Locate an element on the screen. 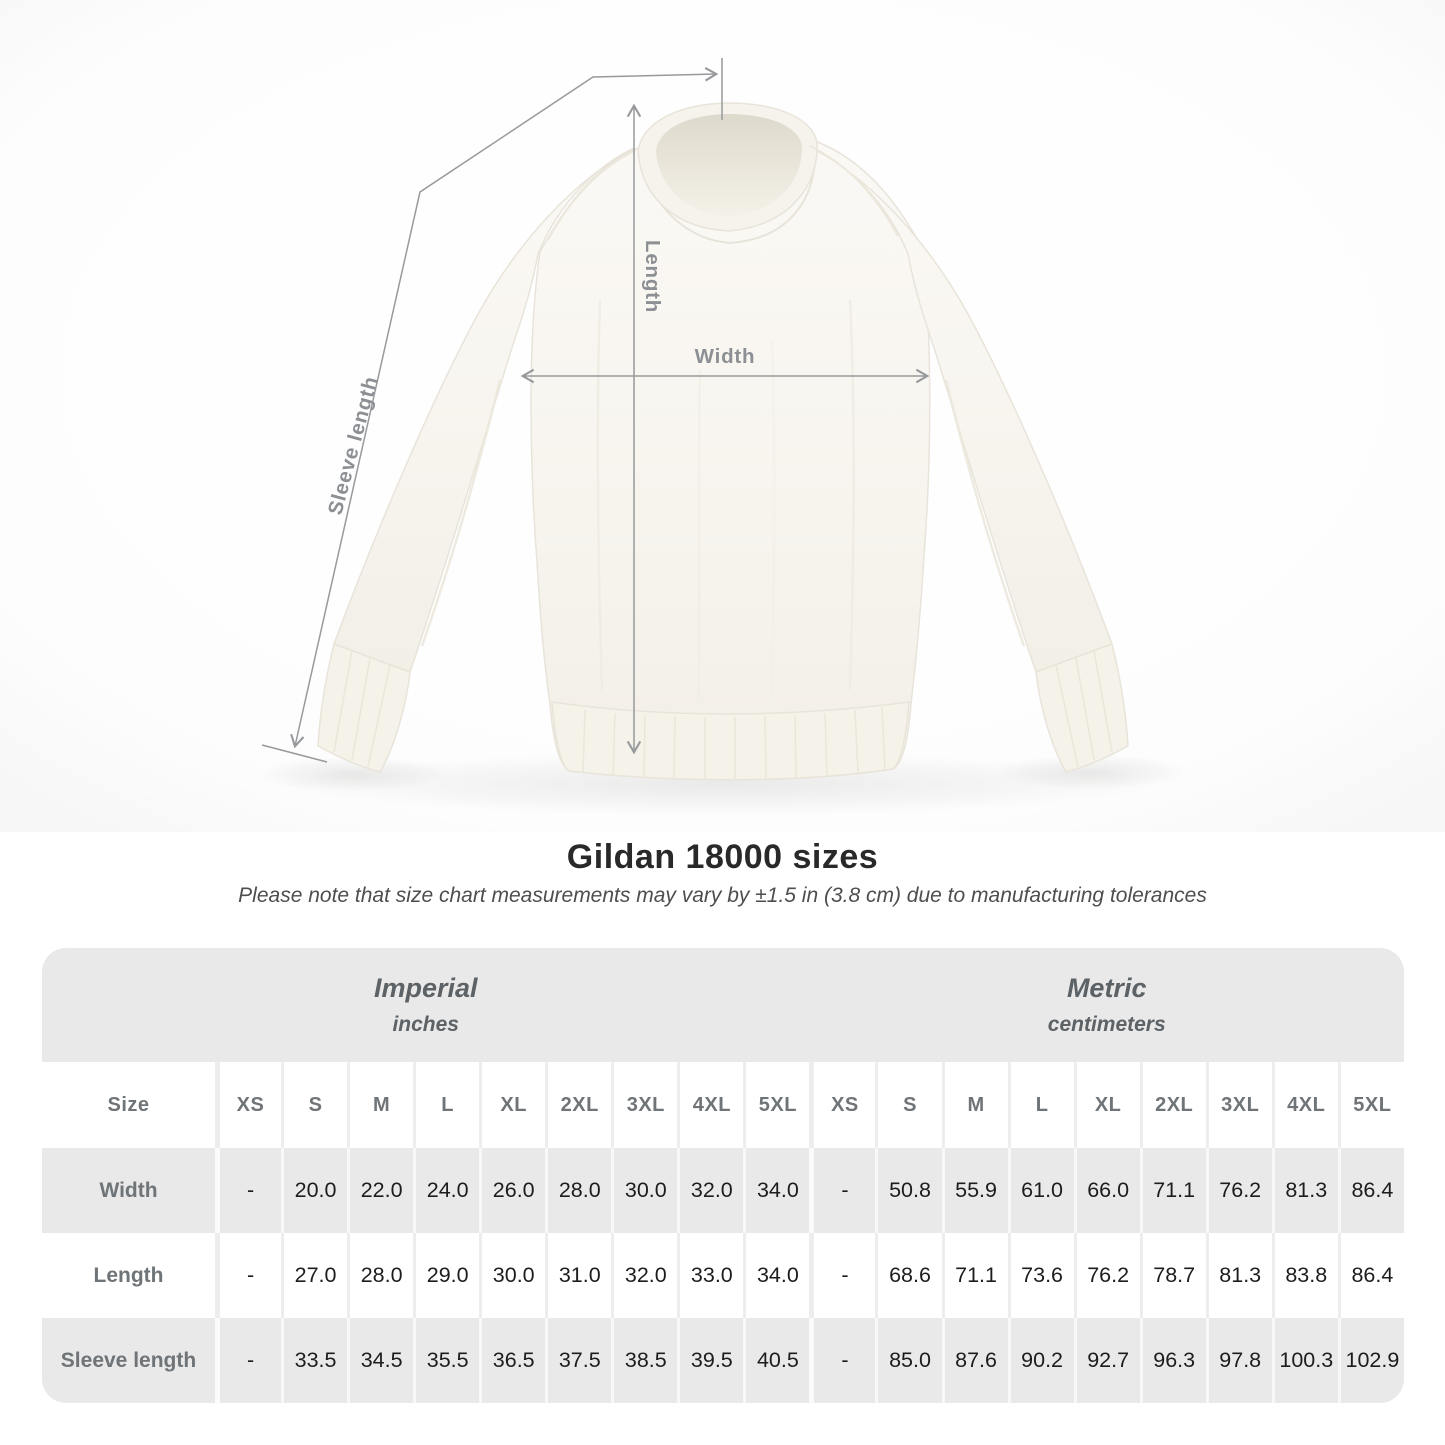 The image size is (1445, 1445). row-label: Length is located at coordinates (128, 1275).